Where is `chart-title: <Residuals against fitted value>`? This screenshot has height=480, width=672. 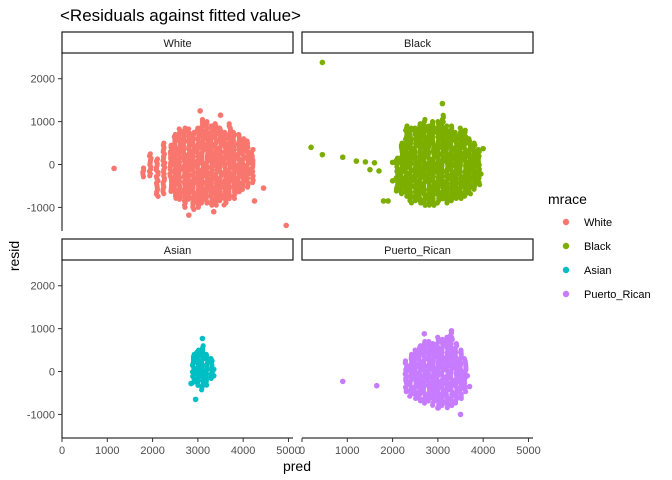 chart-title: <Residuals against fitted value> is located at coordinates (180, 15).